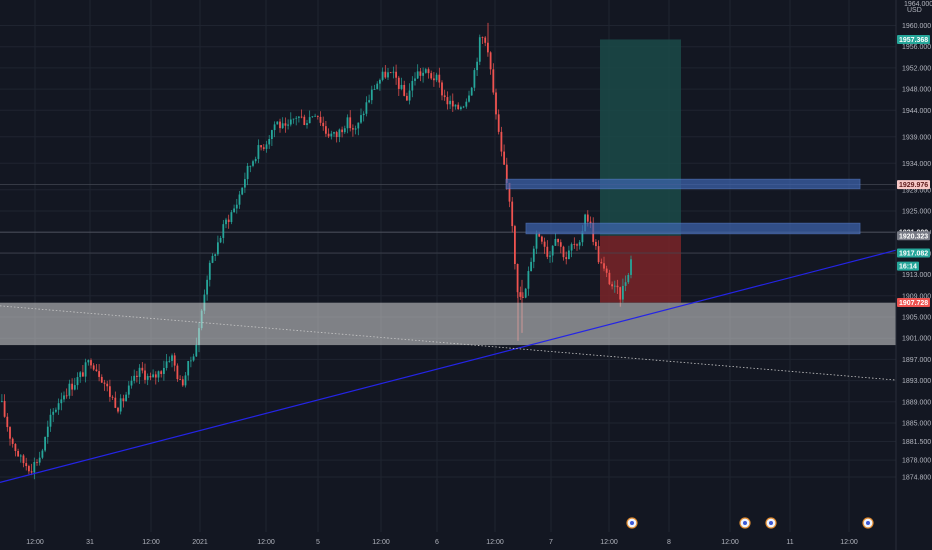 Image resolution: width=932 pixels, height=550 pixels. I want to click on price-label-text: 1920.323, so click(913, 236).